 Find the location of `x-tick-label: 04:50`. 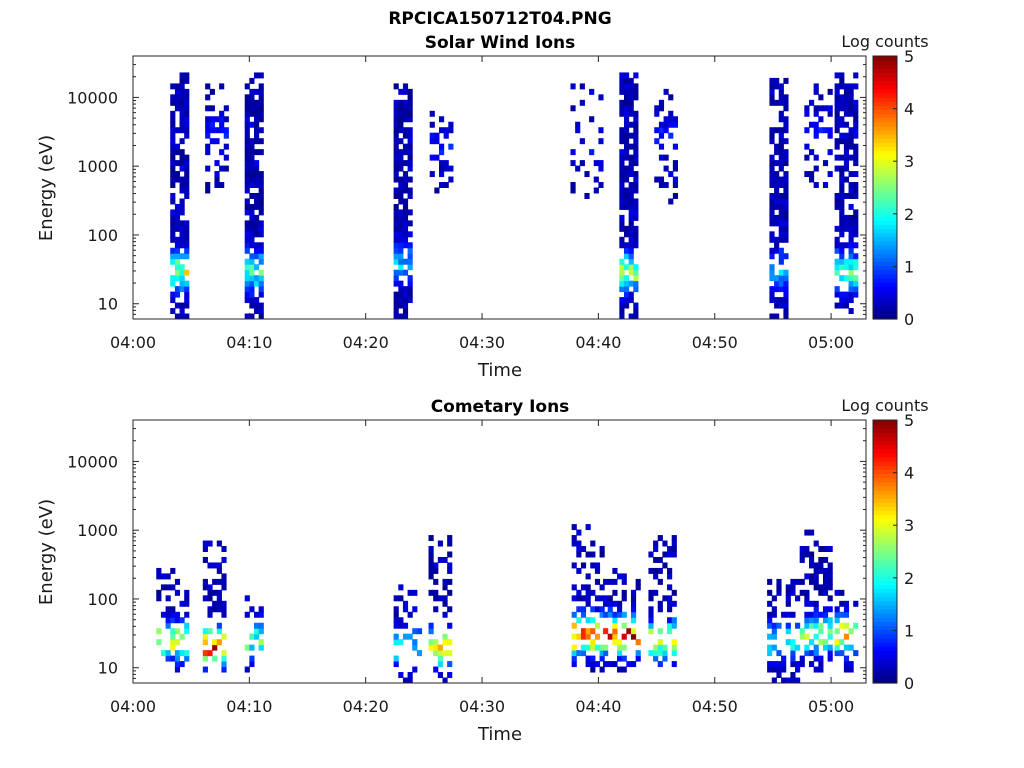

x-tick-label: 04:50 is located at coordinates (715, 342).